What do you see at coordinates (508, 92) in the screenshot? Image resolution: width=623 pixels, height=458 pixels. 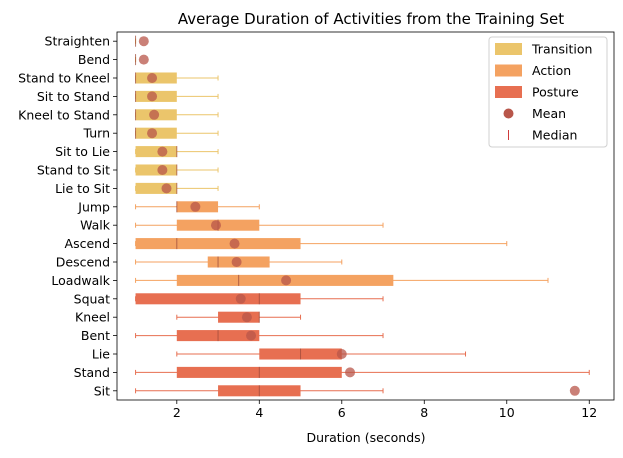 I see `legend-swatch-posture` at bounding box center [508, 92].